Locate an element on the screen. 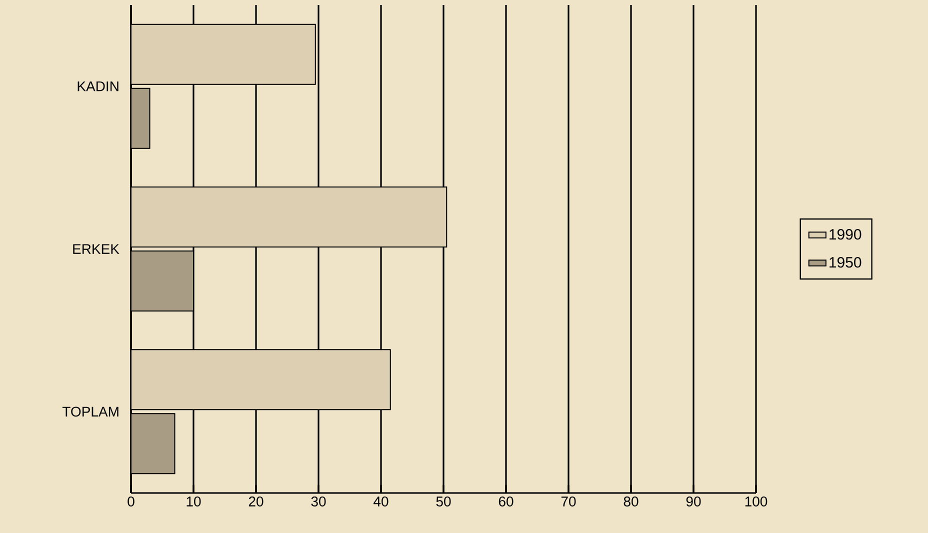  x-tick-label: 40 is located at coordinates (381, 501).